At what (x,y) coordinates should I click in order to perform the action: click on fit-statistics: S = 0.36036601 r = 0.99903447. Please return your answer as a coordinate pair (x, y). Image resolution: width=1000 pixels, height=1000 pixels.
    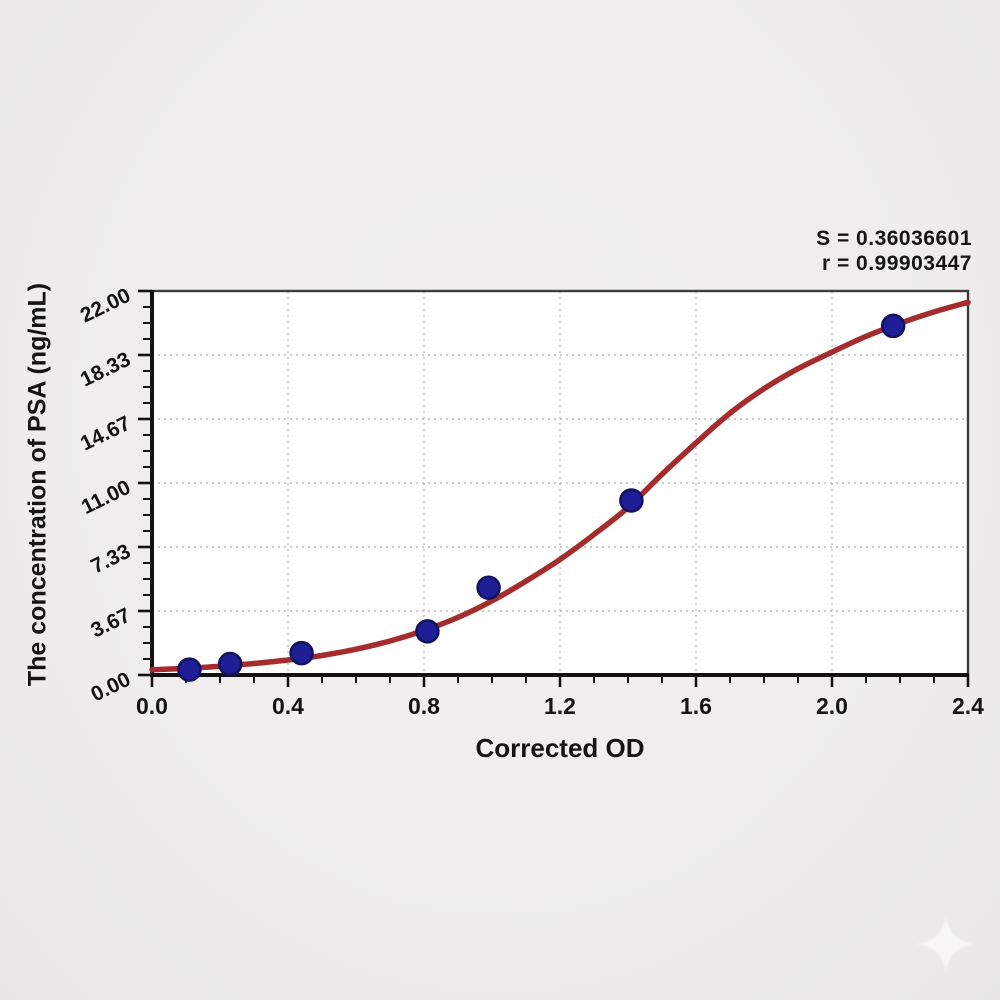
    Looking at the image, I should click on (894, 251).